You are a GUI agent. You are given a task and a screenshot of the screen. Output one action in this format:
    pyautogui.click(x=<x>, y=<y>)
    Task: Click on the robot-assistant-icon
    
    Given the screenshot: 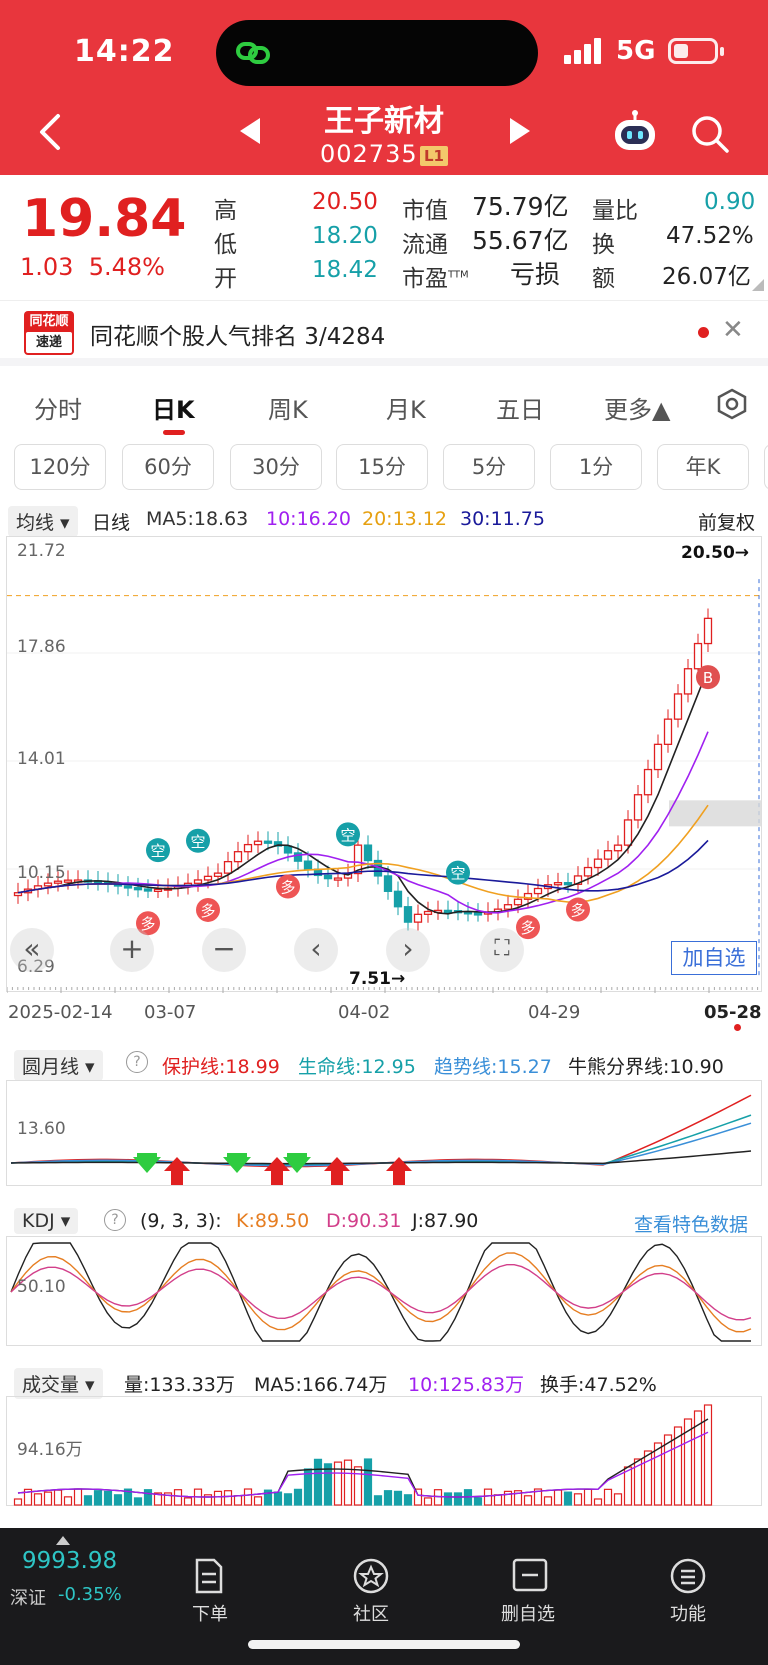 What is the action you would take?
    pyautogui.click(x=635, y=131)
    